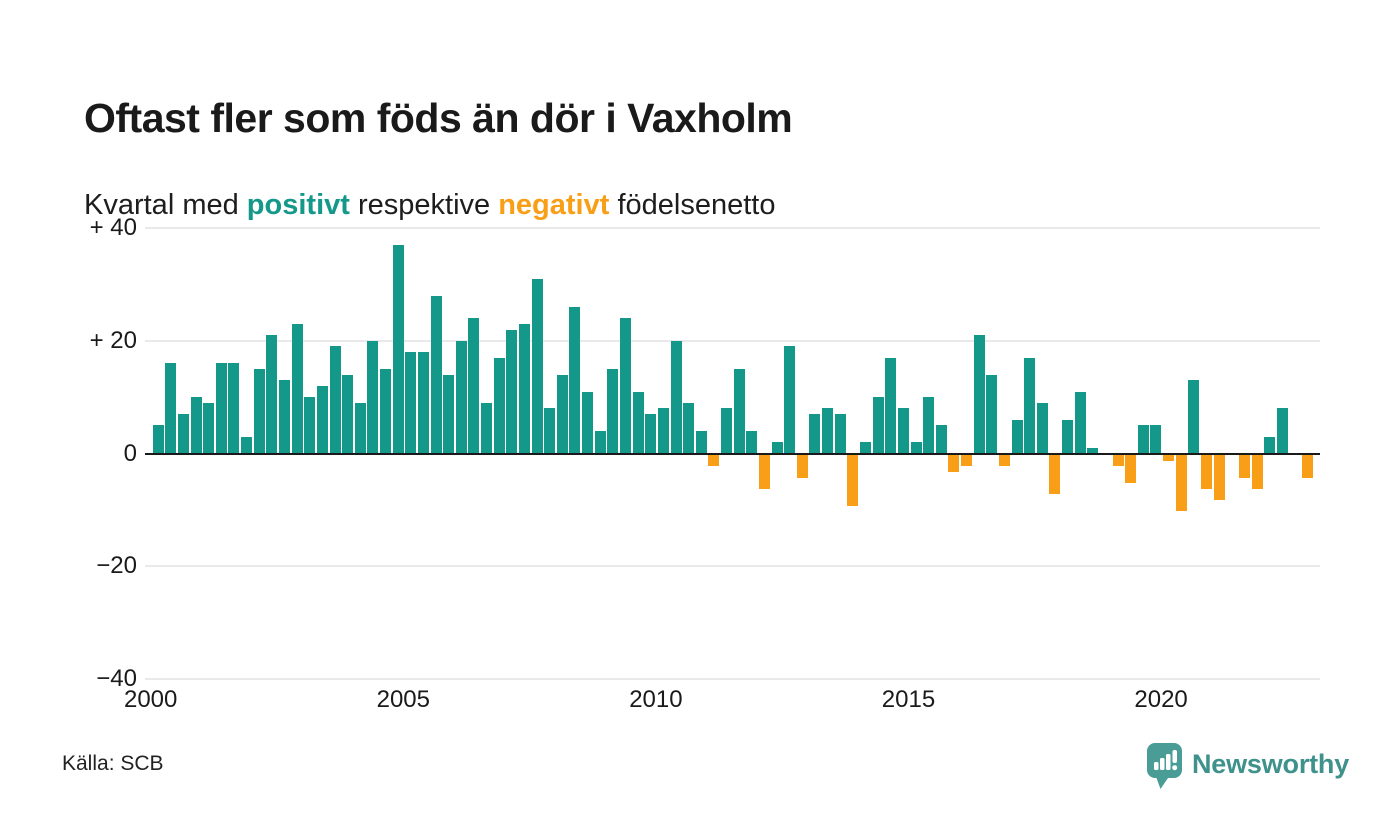  I want to click on positive-bar-2014-Q1, so click(865, 448).